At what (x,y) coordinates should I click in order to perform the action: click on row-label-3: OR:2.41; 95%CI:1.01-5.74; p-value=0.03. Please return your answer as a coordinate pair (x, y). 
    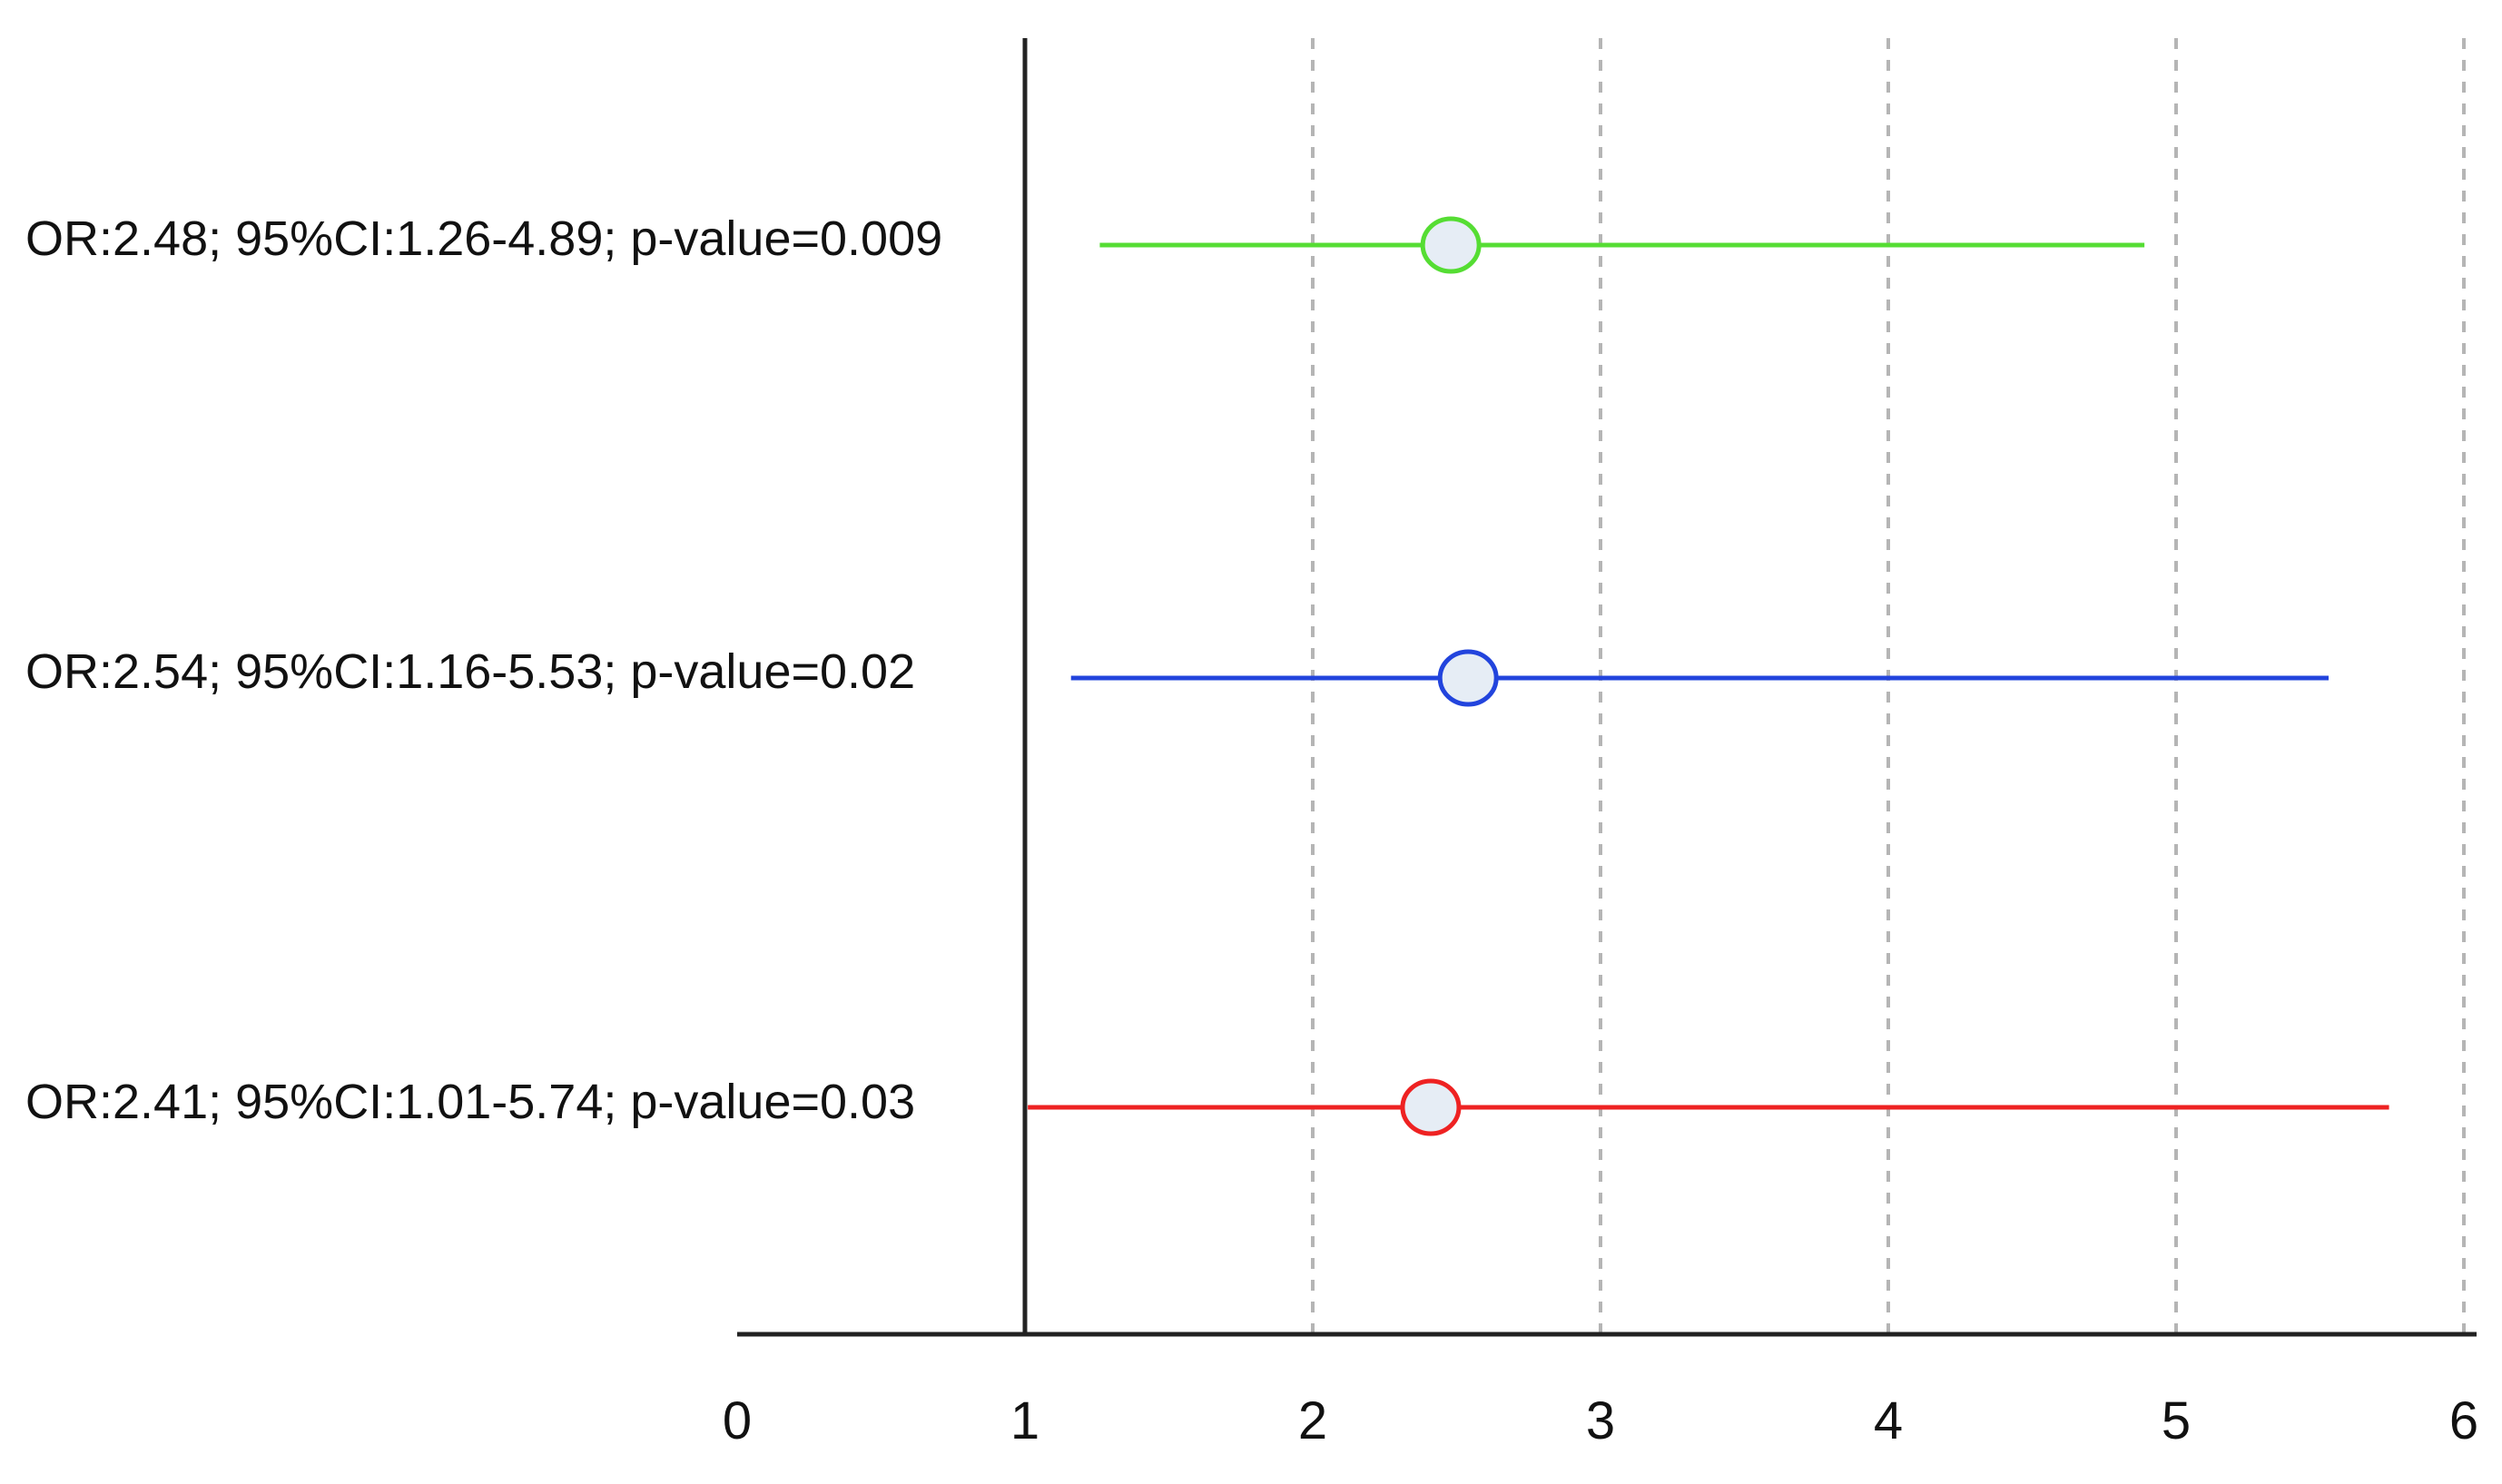
    Looking at the image, I should click on (470, 1102).